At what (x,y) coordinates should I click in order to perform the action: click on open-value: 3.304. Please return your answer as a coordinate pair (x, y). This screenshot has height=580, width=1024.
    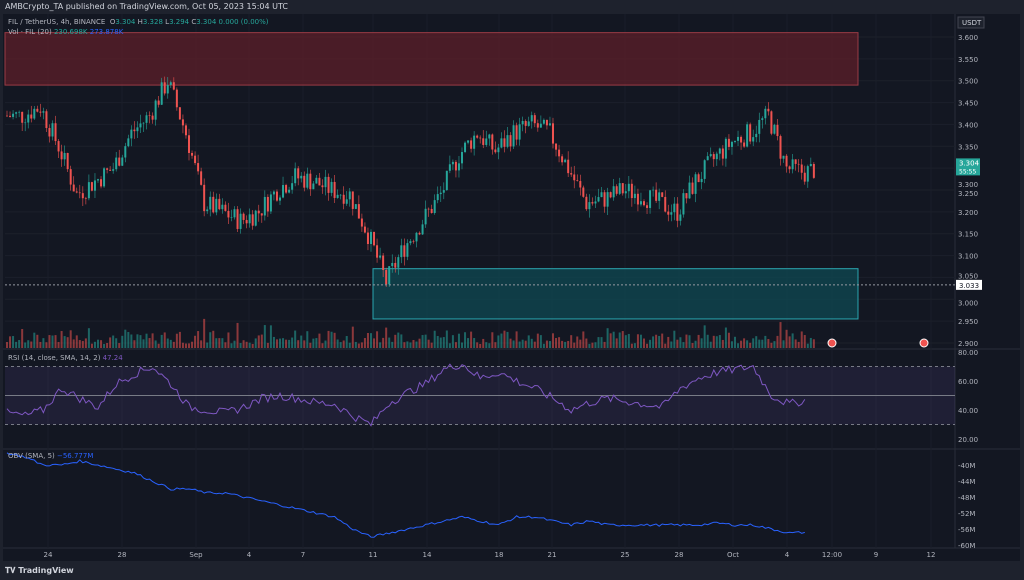
    Looking at the image, I should click on (125, 22).